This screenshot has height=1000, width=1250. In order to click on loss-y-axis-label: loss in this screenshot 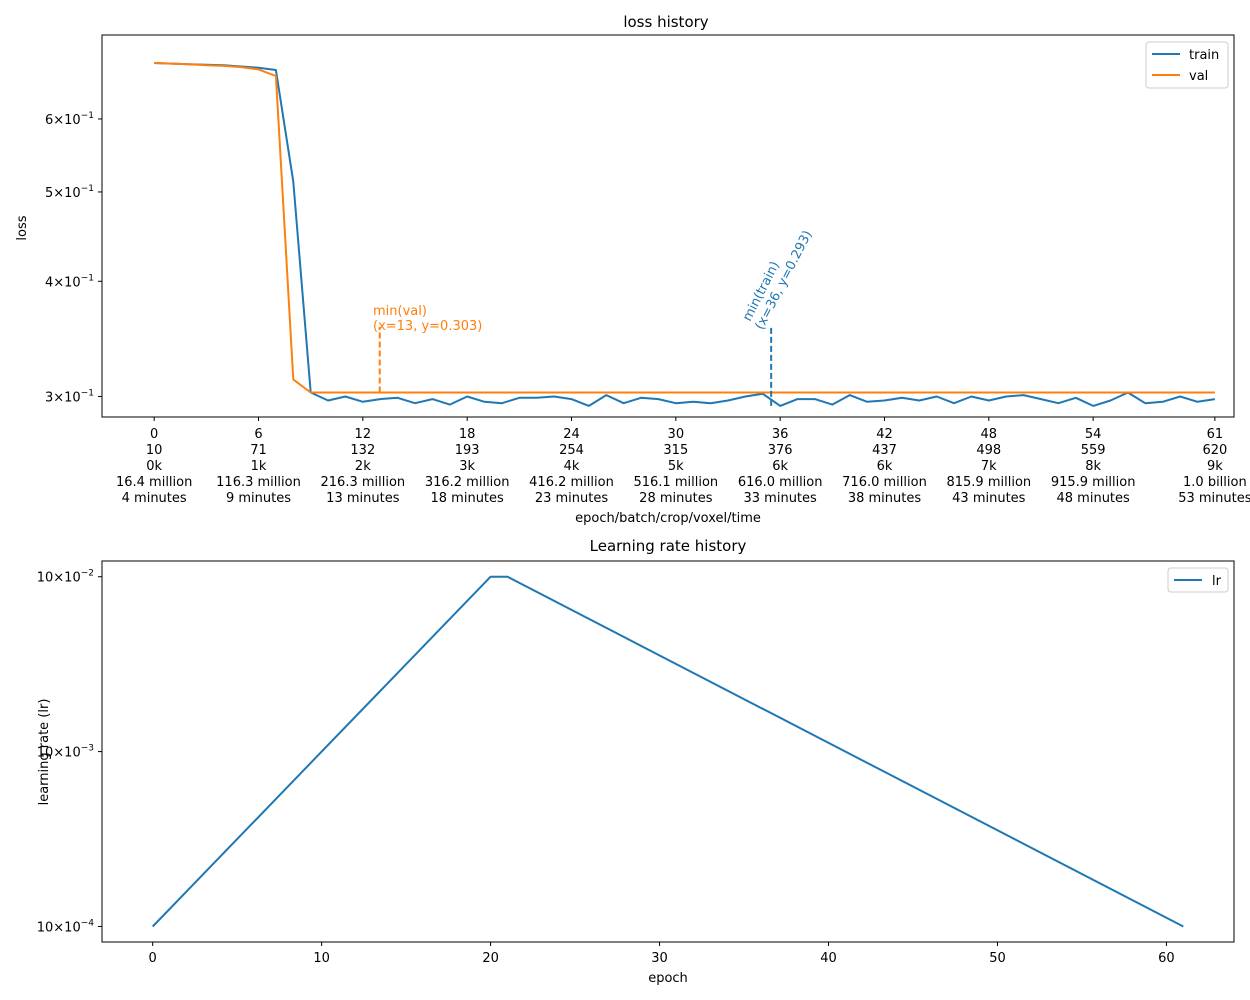, I will do `click(22, 227)`.